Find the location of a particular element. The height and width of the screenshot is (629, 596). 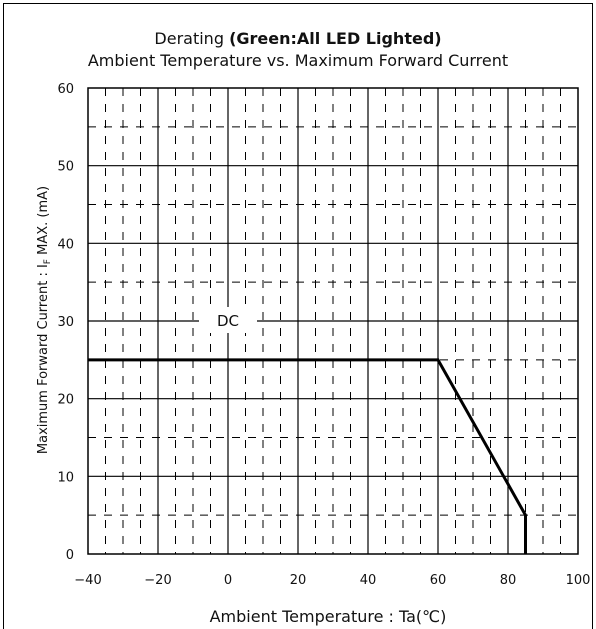

x-tick-label: 100 is located at coordinates (578, 580).